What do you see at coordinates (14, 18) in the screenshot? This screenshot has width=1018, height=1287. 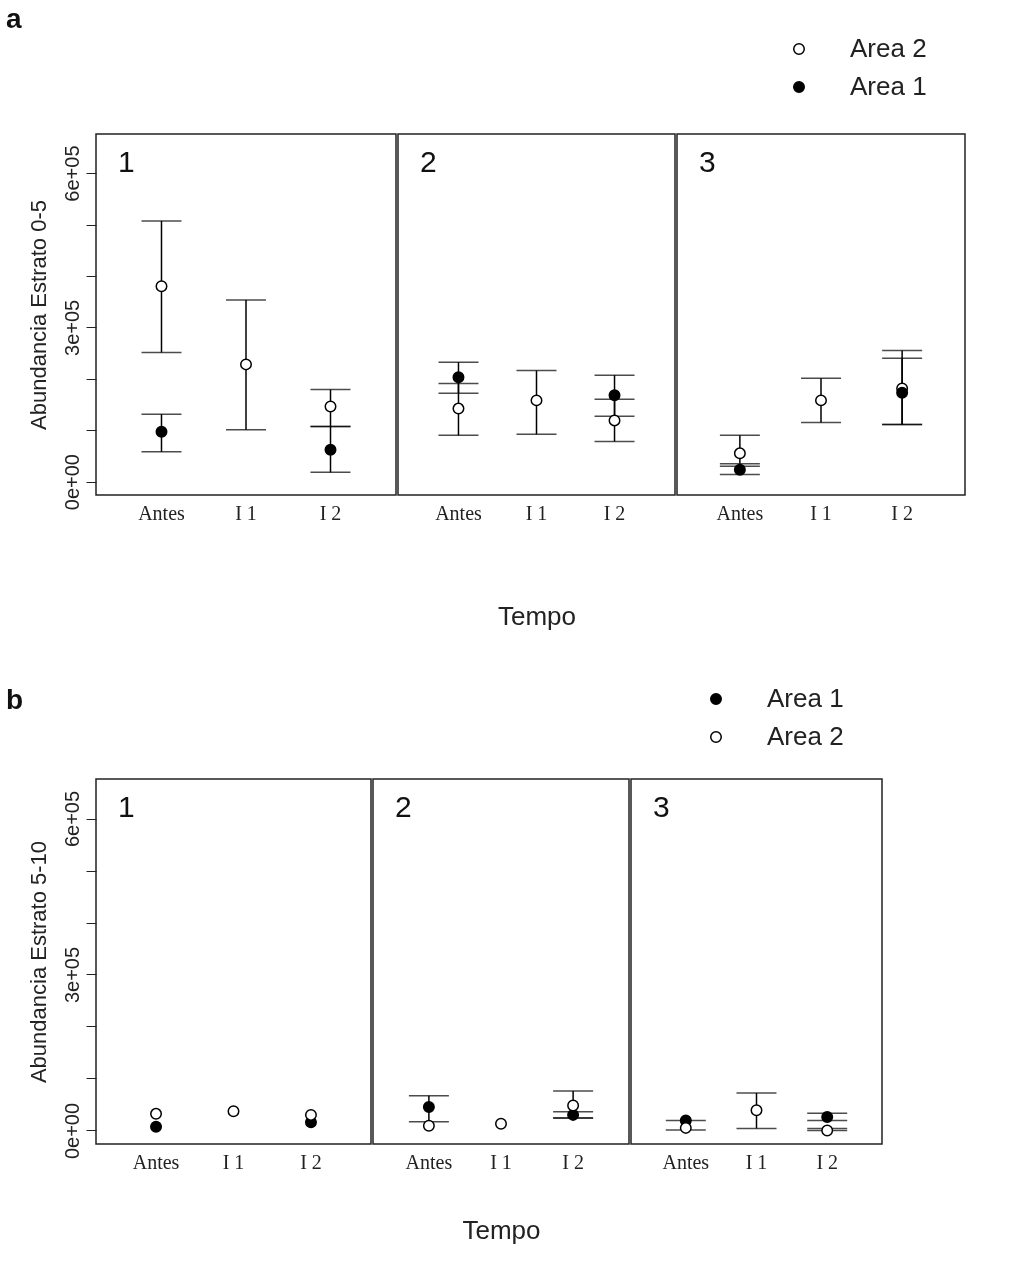 I see `text: a` at bounding box center [14, 18].